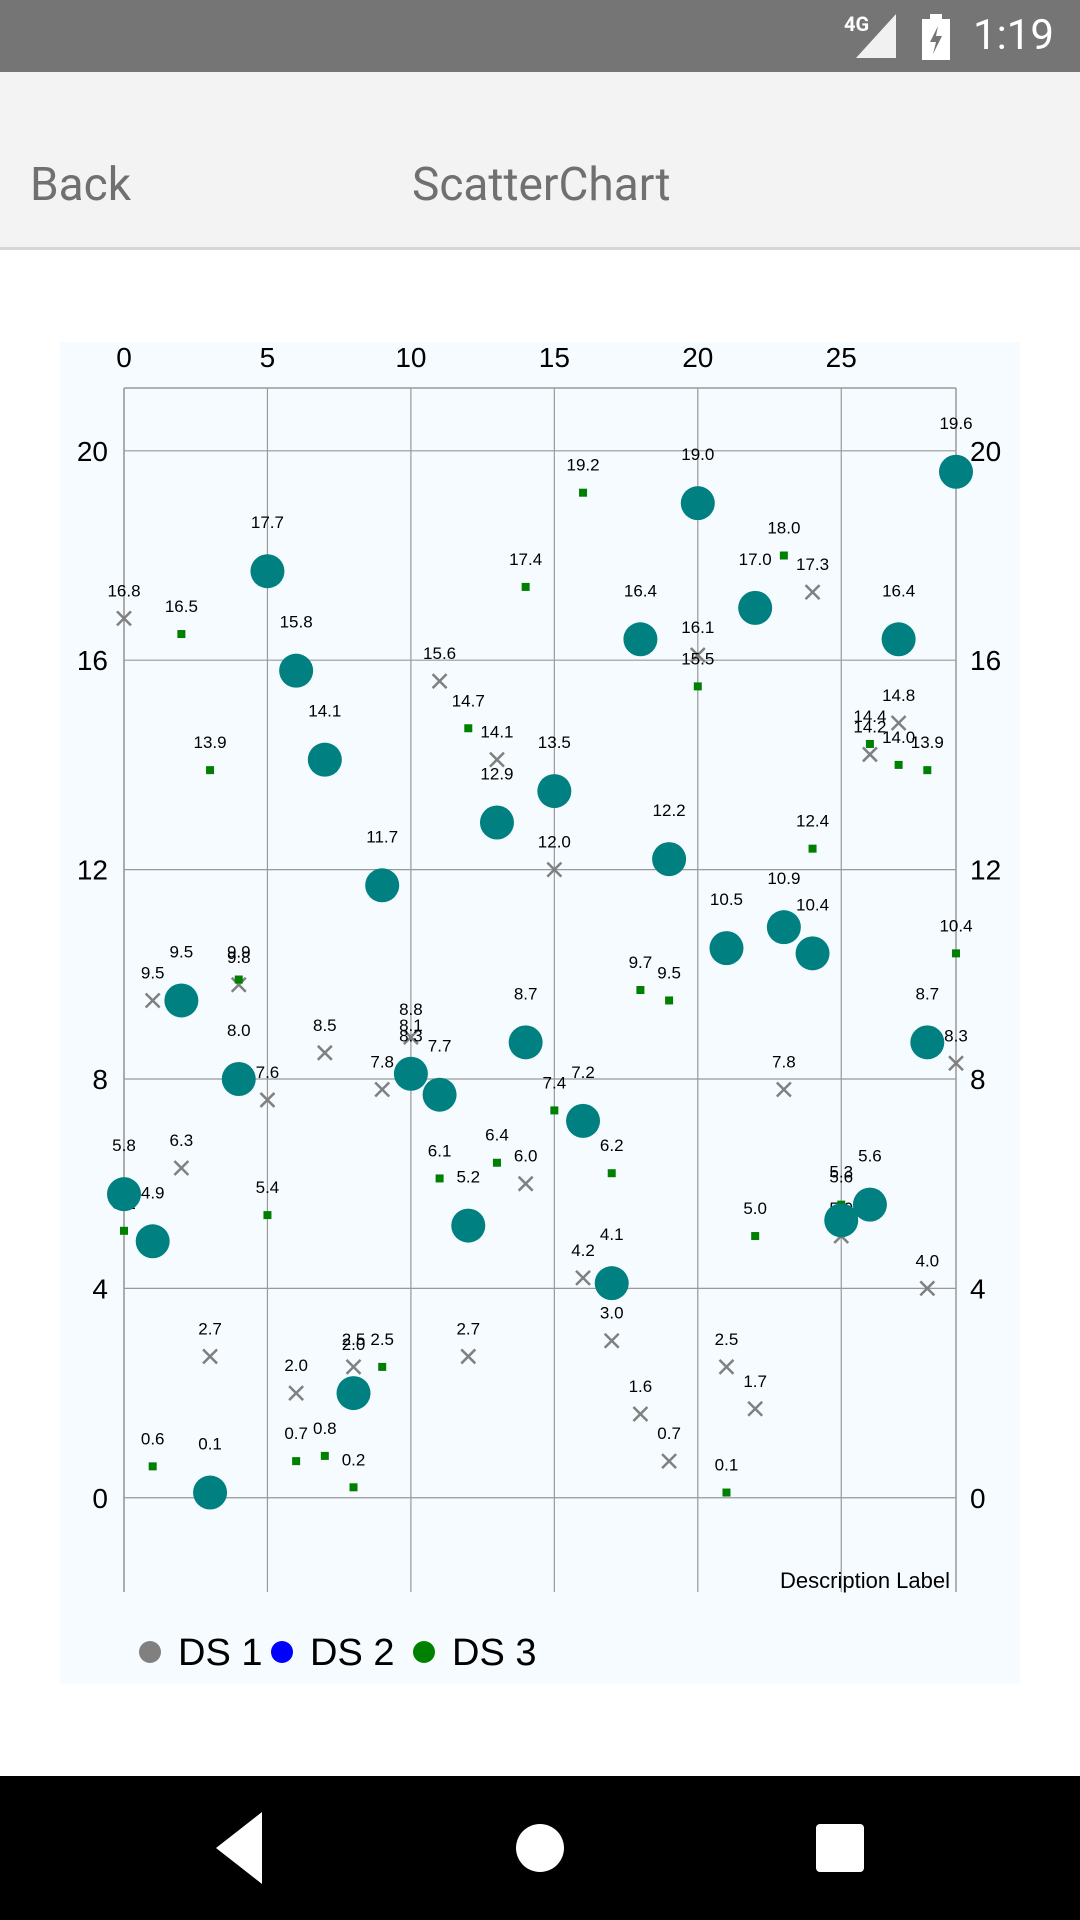  What do you see at coordinates (92, 660) in the screenshot?
I see `y-left-tick-label: 16` at bounding box center [92, 660].